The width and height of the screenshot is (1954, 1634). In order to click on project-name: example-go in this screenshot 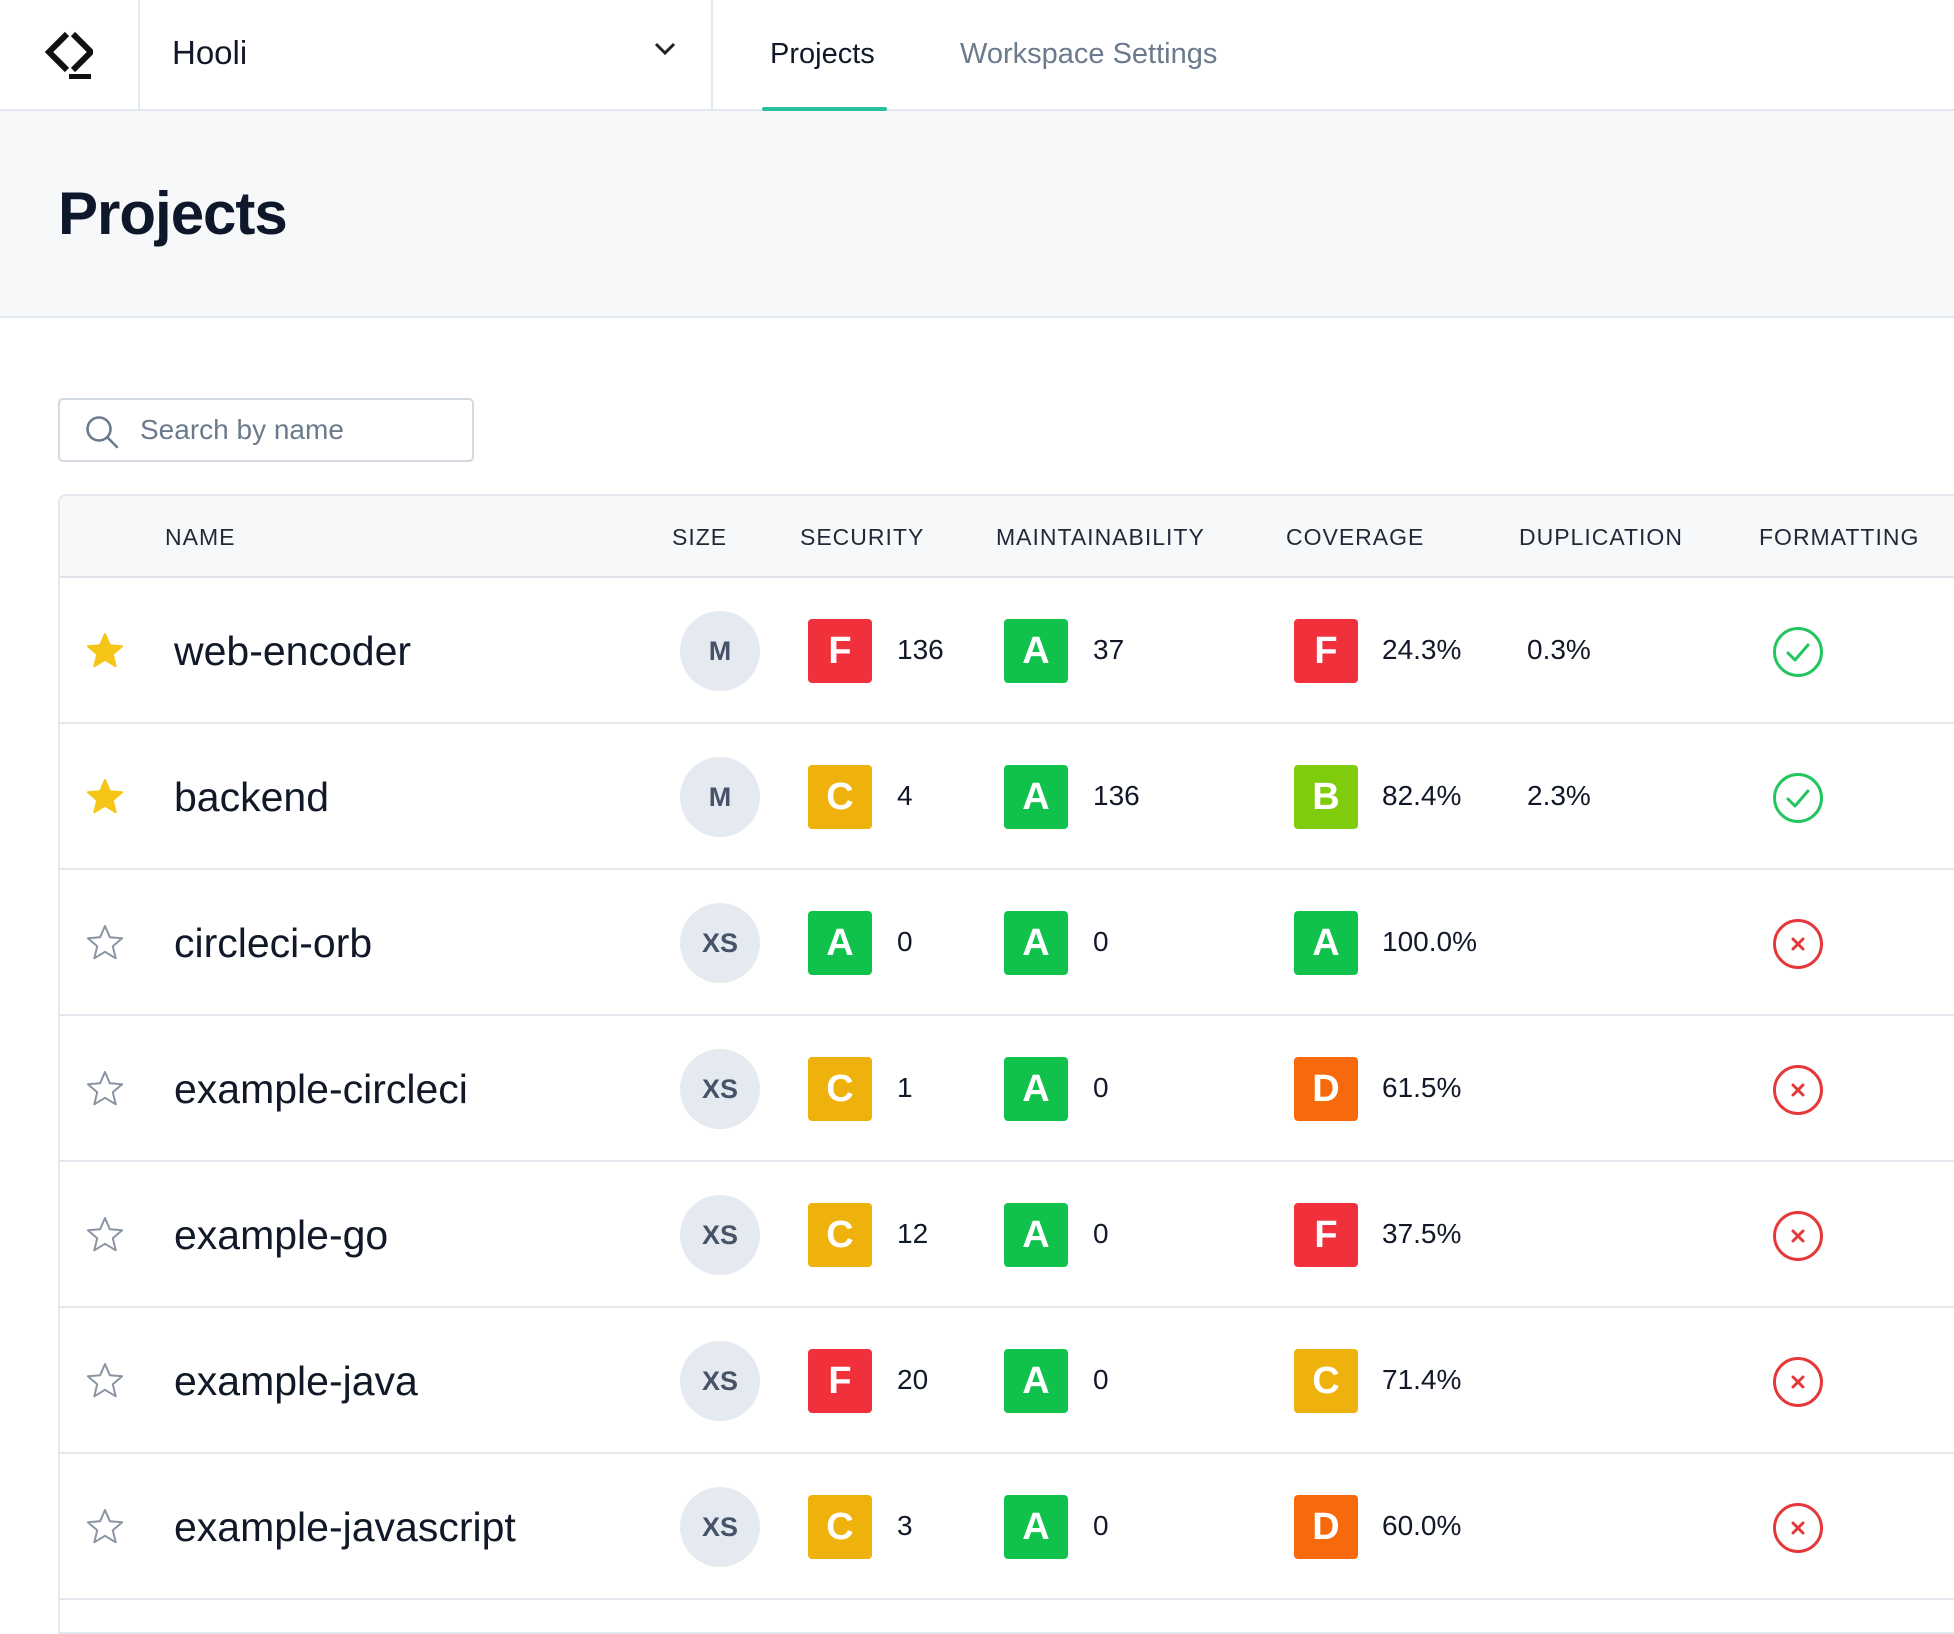, I will do `click(281, 1235)`.